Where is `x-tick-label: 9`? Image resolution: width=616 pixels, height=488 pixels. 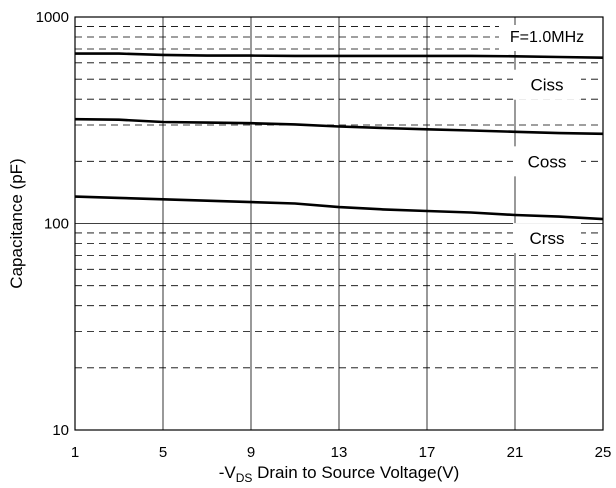 x-tick-label: 9 is located at coordinates (251, 452).